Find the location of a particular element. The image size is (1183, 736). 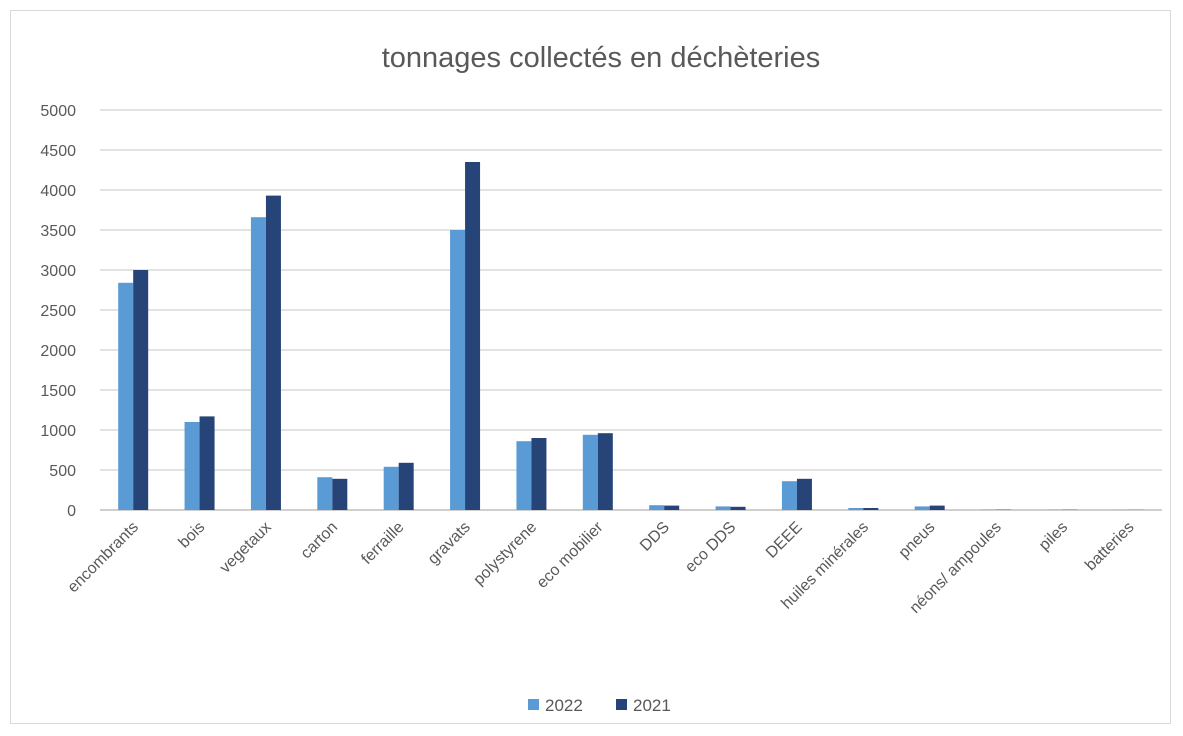

y-tick-label: 4500 is located at coordinates (58, 151).